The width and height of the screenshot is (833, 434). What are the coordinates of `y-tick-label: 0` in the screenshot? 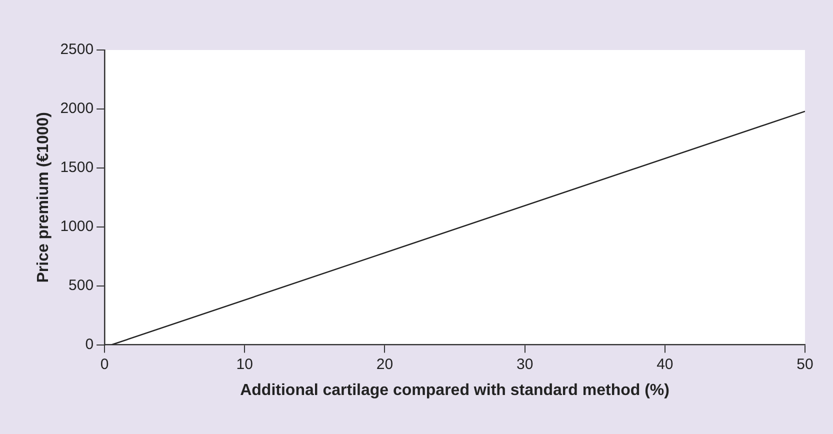 It's located at (89, 344).